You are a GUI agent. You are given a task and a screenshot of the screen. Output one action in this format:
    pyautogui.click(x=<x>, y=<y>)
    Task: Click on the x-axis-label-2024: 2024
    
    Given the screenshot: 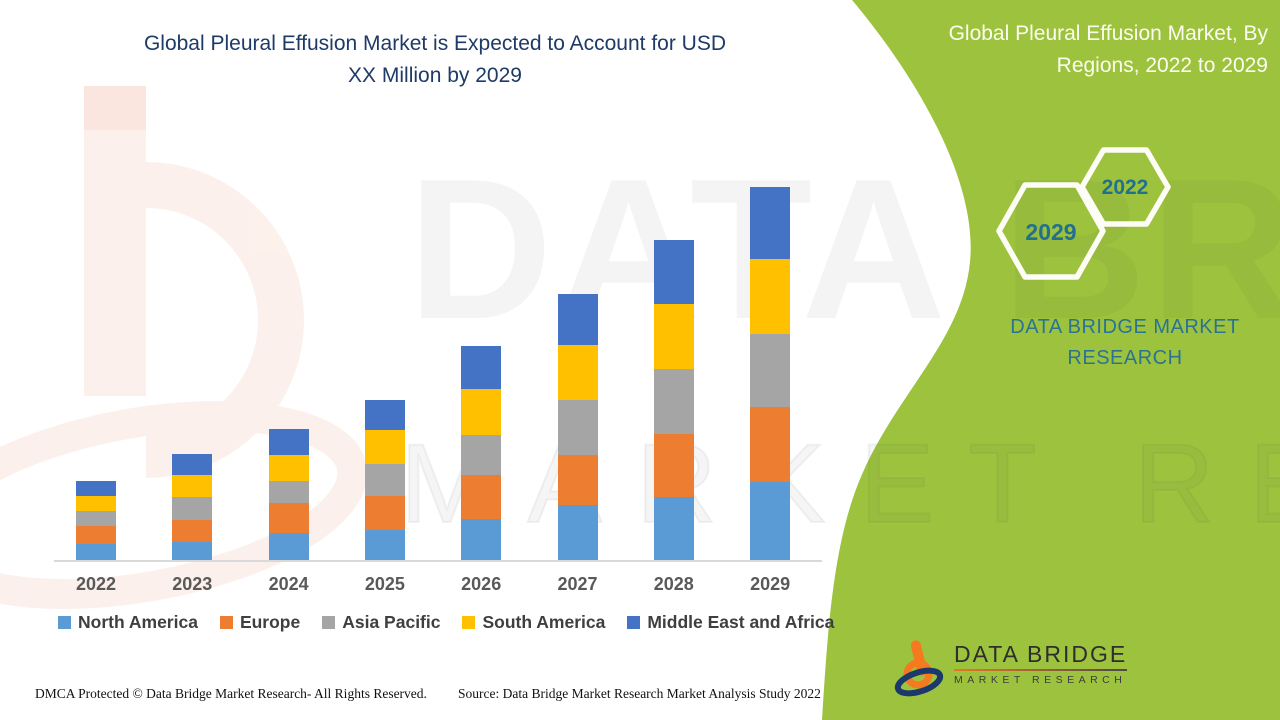 What is the action you would take?
    pyautogui.click(x=288, y=584)
    